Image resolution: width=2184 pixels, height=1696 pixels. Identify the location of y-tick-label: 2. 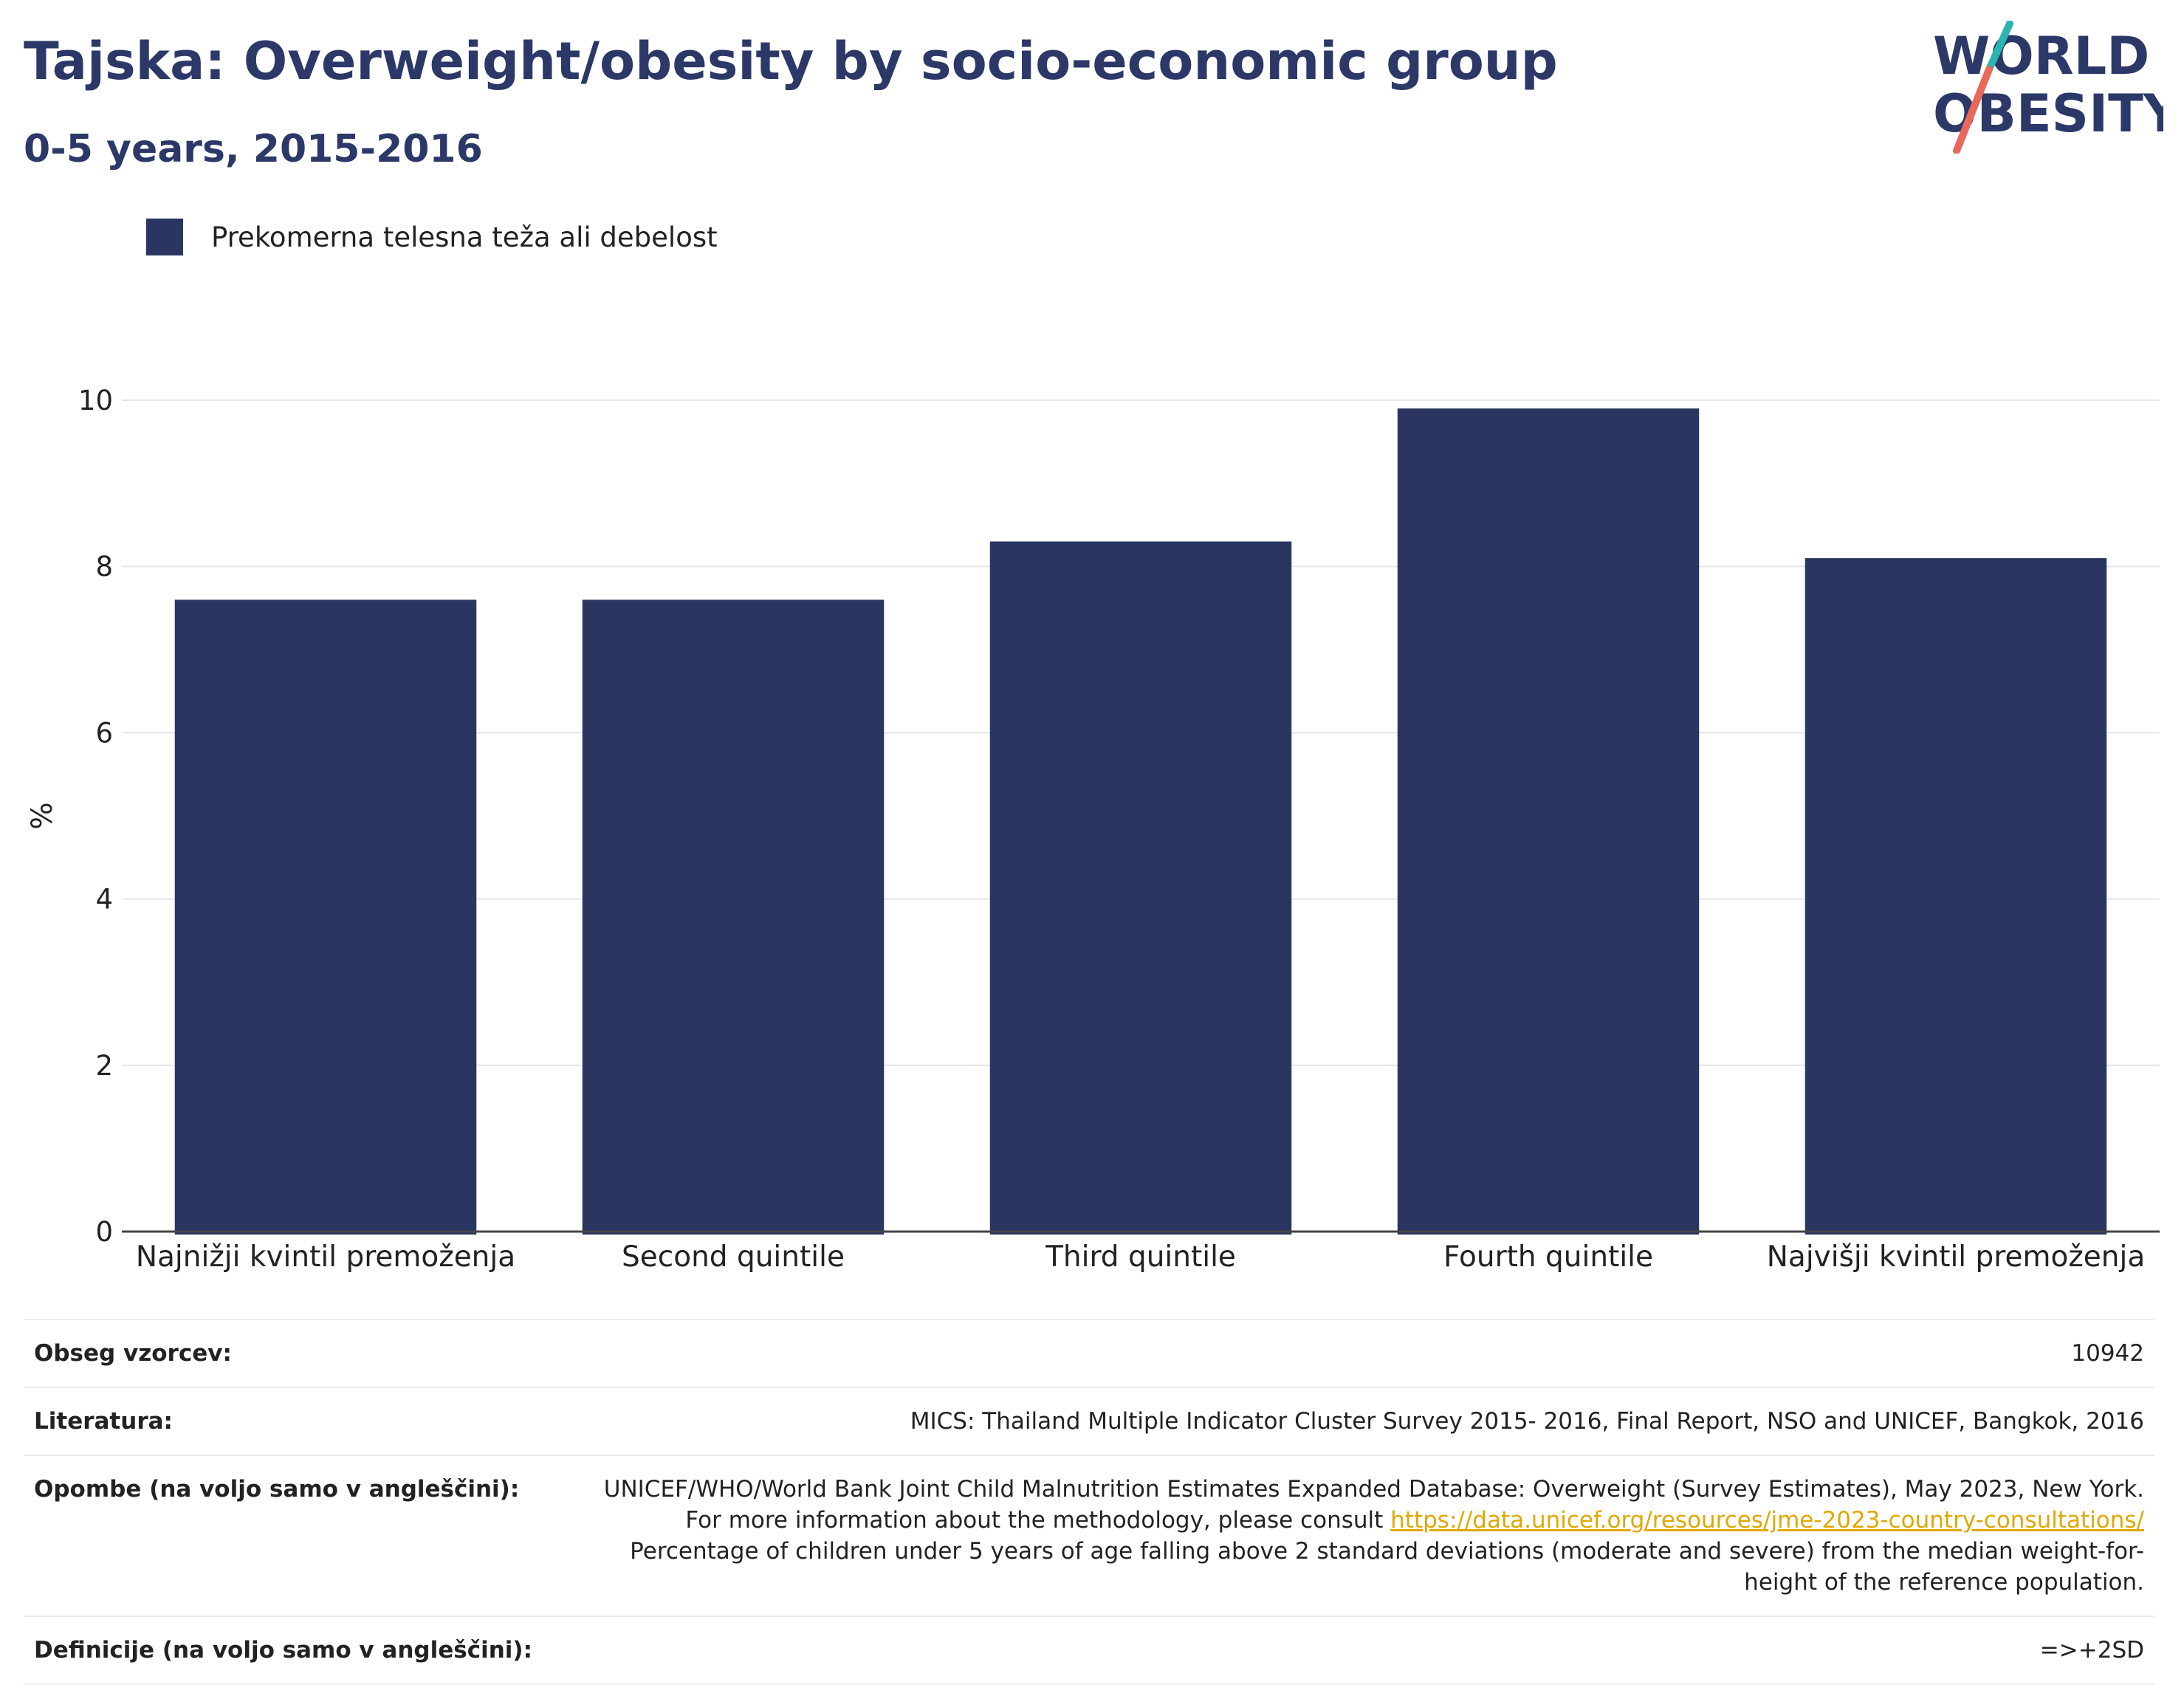
(104, 1066).